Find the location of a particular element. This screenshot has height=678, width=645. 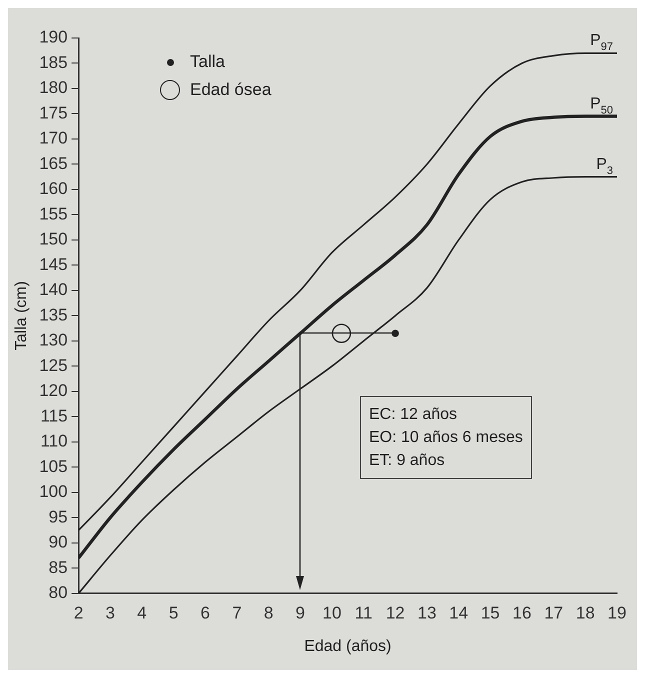

x-tick-label: 12 is located at coordinates (395, 612).